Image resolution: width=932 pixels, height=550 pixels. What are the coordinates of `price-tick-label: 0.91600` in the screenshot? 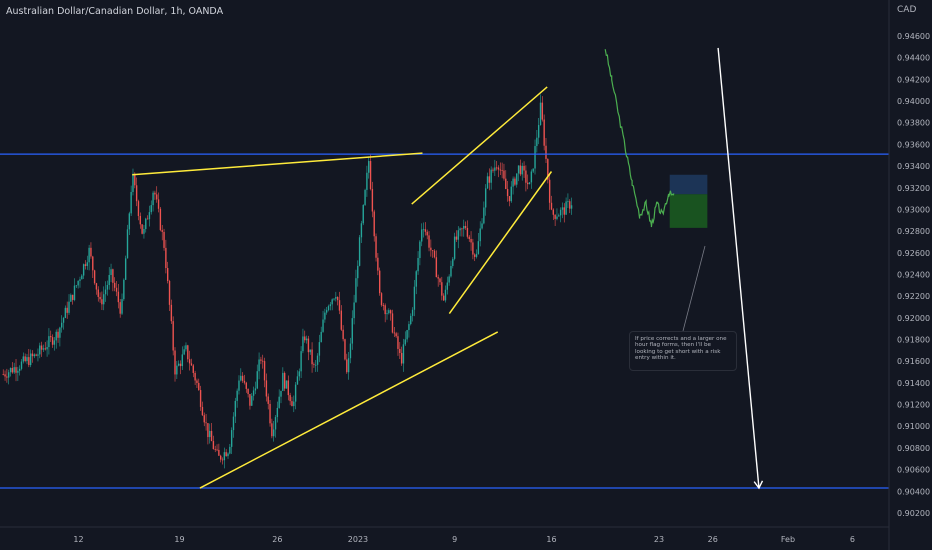 It's located at (913, 361).